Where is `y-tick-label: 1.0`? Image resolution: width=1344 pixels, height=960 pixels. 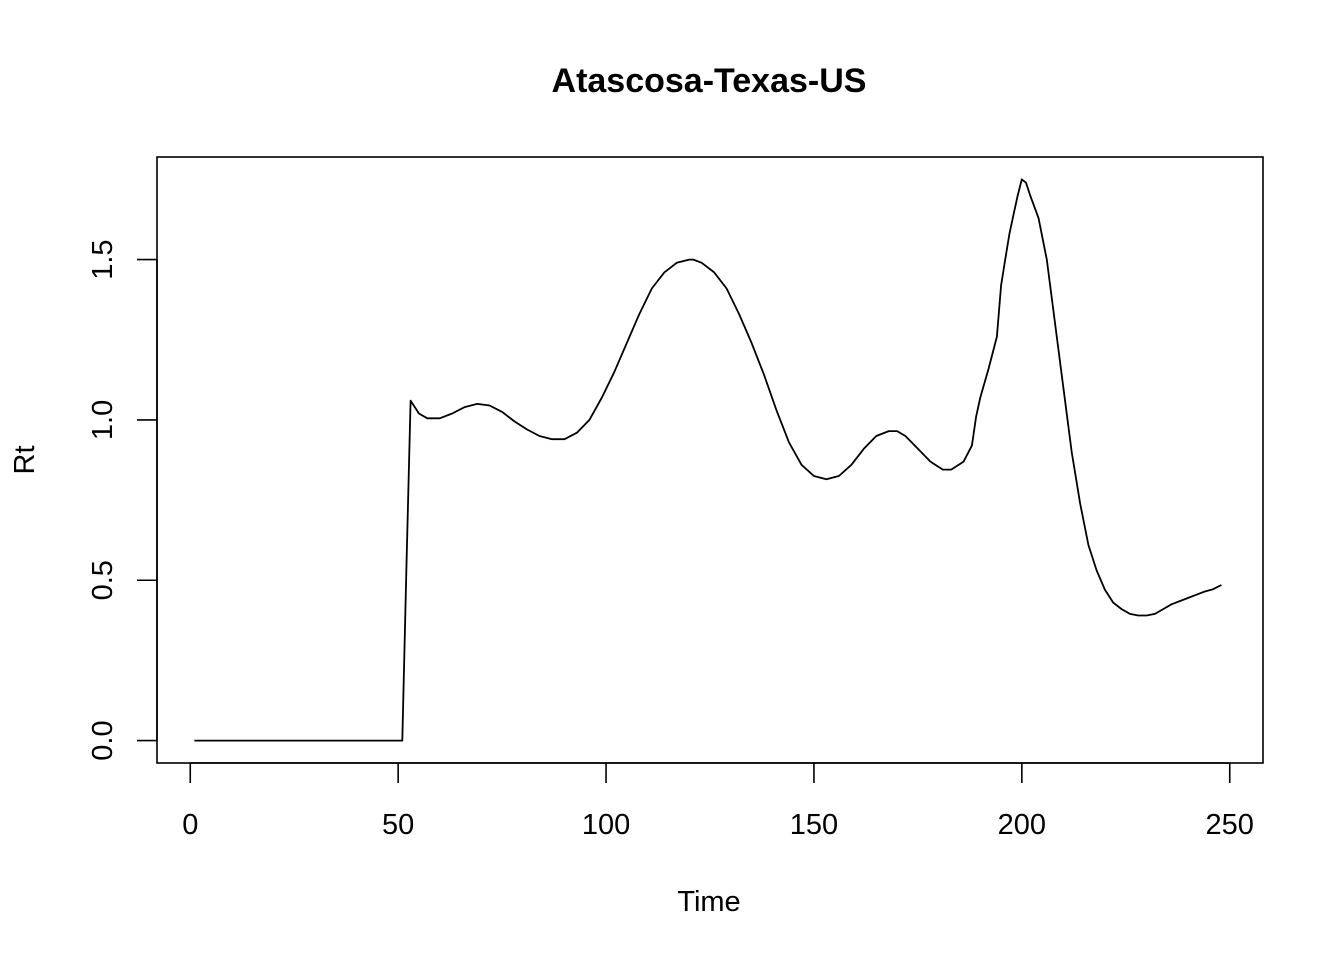 y-tick-label: 1.0 is located at coordinates (103, 420).